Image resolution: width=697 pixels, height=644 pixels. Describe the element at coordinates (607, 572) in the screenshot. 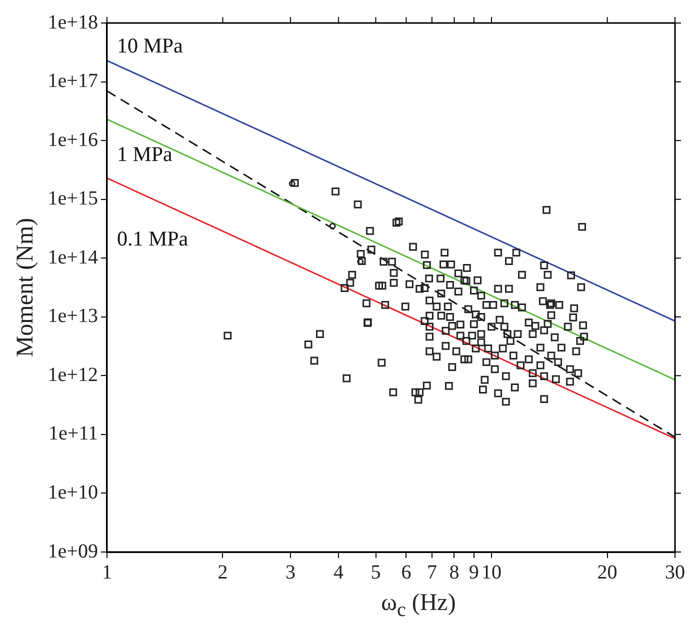

I see `x-tick-label: 20` at that location.